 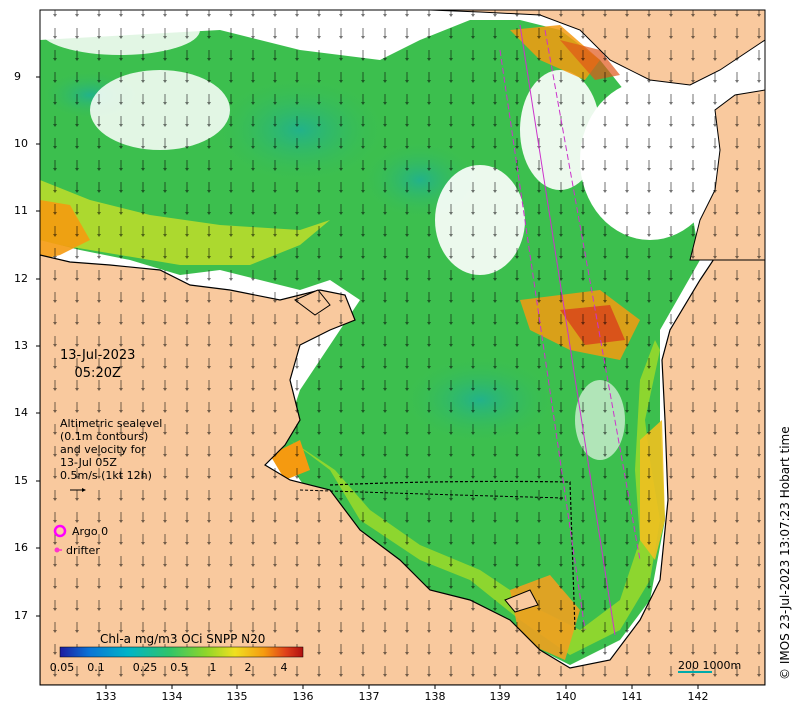 What do you see at coordinates (106, 696) in the screenshot?
I see `lon-tick: 133` at bounding box center [106, 696].